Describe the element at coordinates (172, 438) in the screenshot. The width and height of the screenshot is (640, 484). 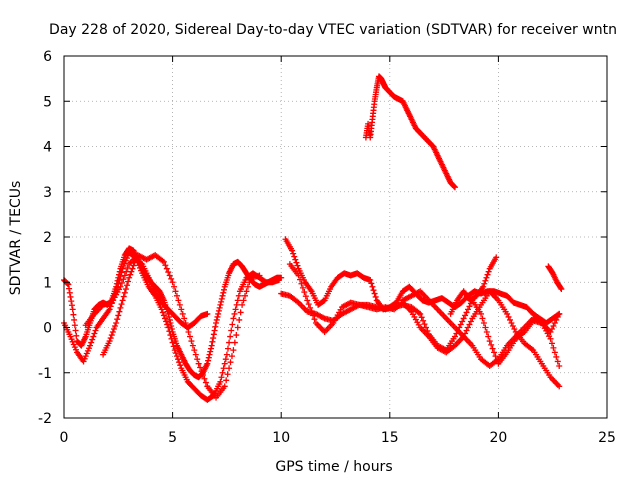
I see `x-tick-label: 5` at that location.